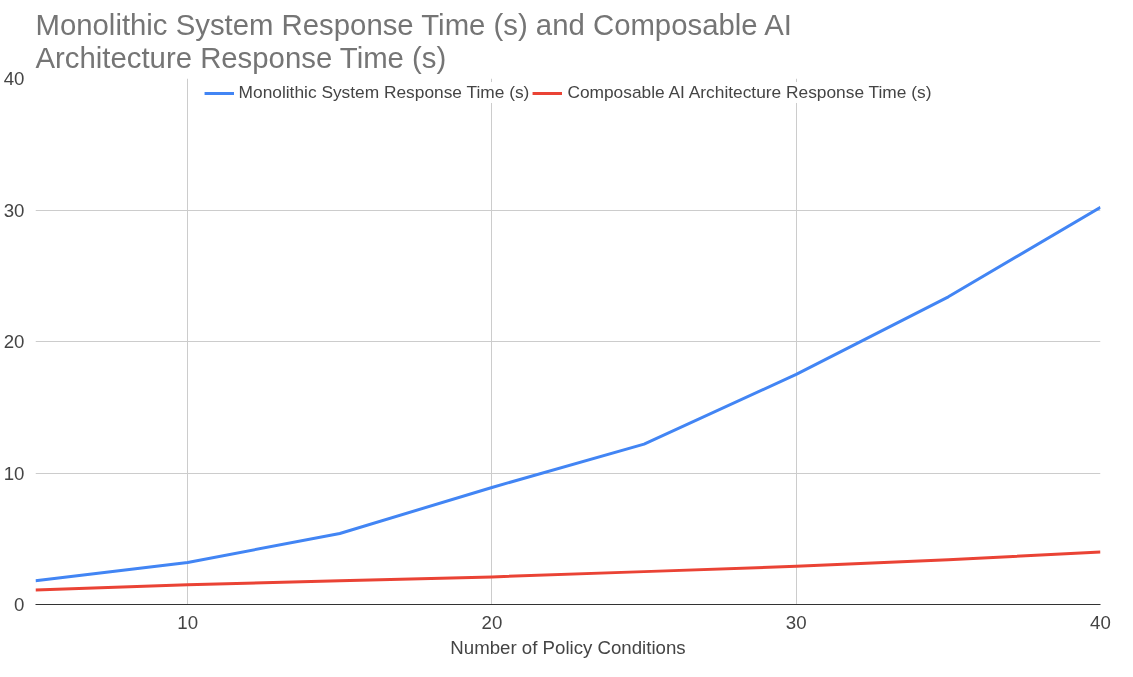 The width and height of the screenshot is (1133, 677). What do you see at coordinates (1100, 622) in the screenshot?
I see `x-tick-label: 40` at bounding box center [1100, 622].